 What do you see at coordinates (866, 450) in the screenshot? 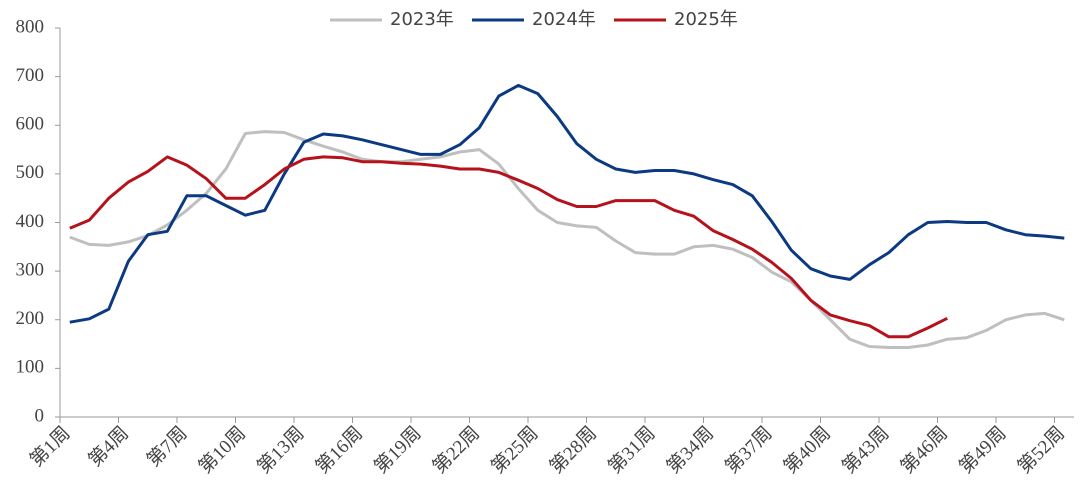
I see `x-tick-label: 第43周` at bounding box center [866, 450].